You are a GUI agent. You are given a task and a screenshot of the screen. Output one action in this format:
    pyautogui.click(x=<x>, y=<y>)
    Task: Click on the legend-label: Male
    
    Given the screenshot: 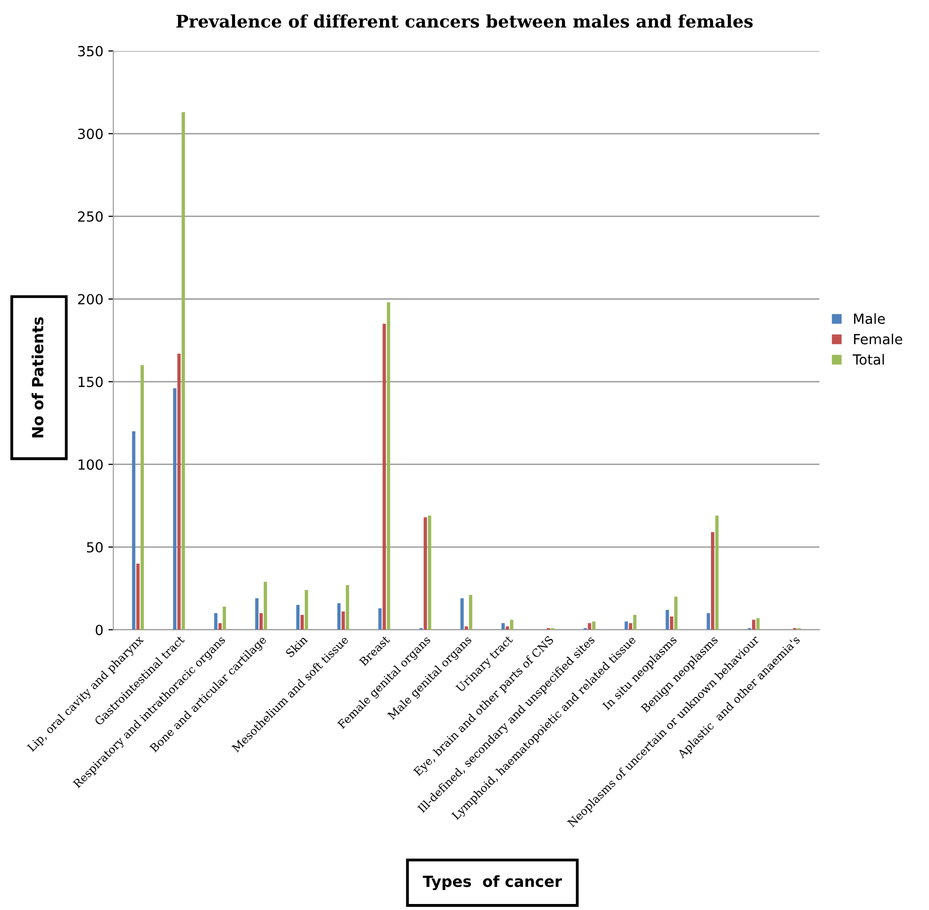 What is the action you would take?
    pyautogui.click(x=869, y=318)
    